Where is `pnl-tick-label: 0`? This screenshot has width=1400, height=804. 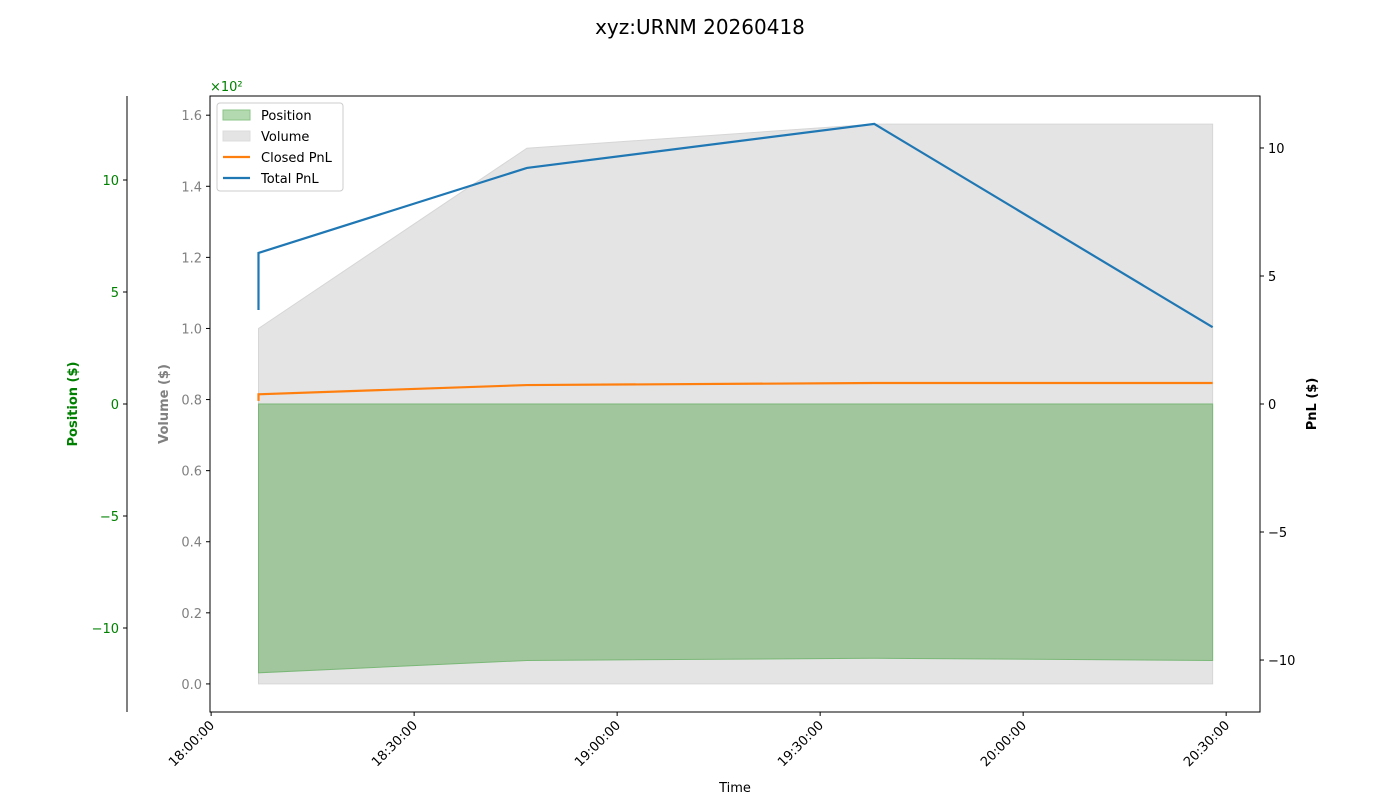 pnl-tick-label: 0 is located at coordinates (1272, 405).